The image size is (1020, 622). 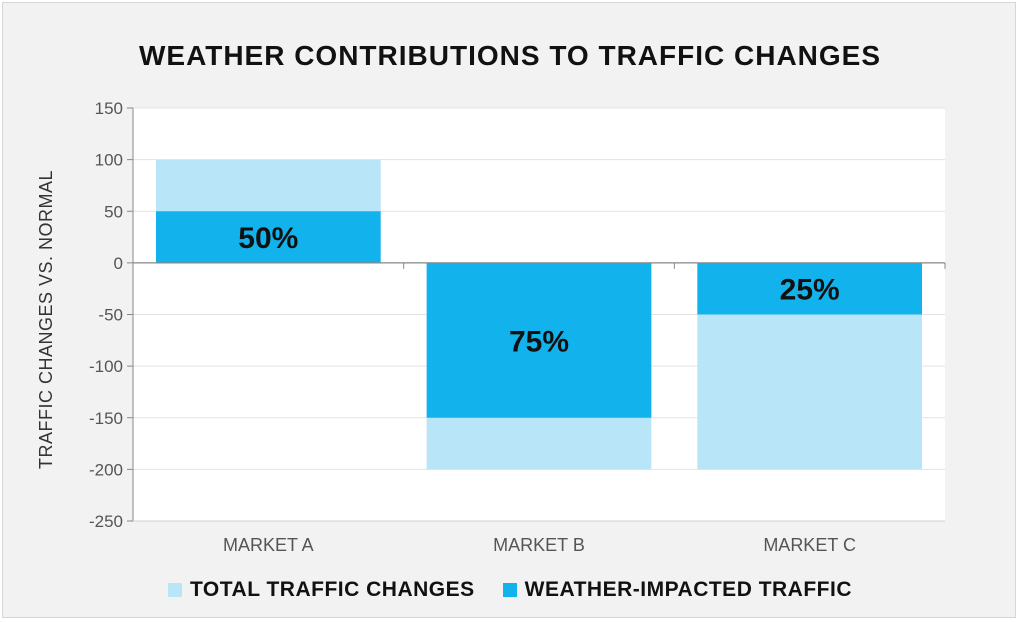 I want to click on y-tick-label: 0, so click(x=118, y=263).